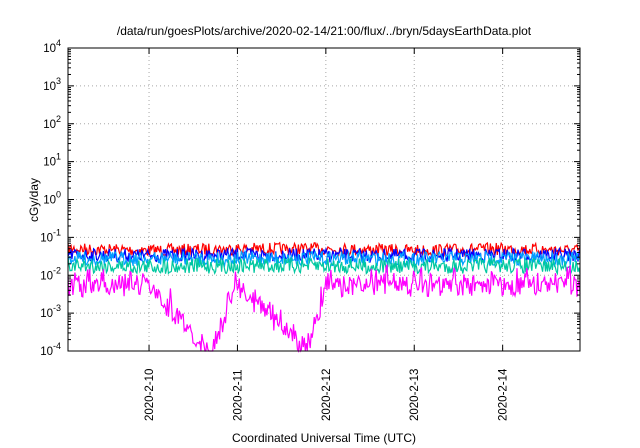 This screenshot has height=448, width=640. I want to click on y-axis-label: cGy/day, so click(34, 200).